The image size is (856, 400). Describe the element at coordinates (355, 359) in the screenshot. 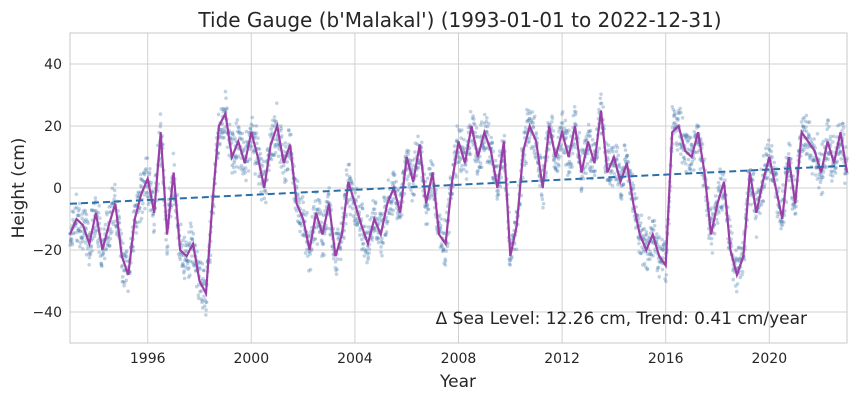

I see `x-tick-label: 2004` at that location.